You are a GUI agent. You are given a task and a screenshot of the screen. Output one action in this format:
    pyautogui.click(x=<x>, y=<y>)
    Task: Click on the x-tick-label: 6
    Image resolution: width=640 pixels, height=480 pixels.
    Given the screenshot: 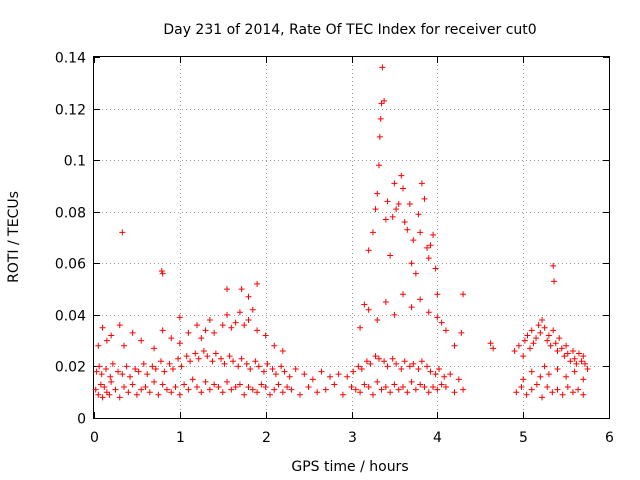 What is the action you would take?
    pyautogui.click(x=609, y=438)
    